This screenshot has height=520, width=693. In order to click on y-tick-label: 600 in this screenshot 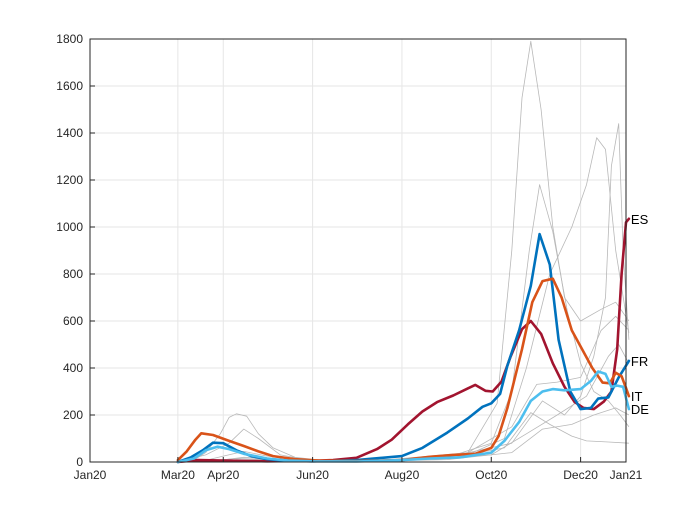, I will do `click(73, 321)`.